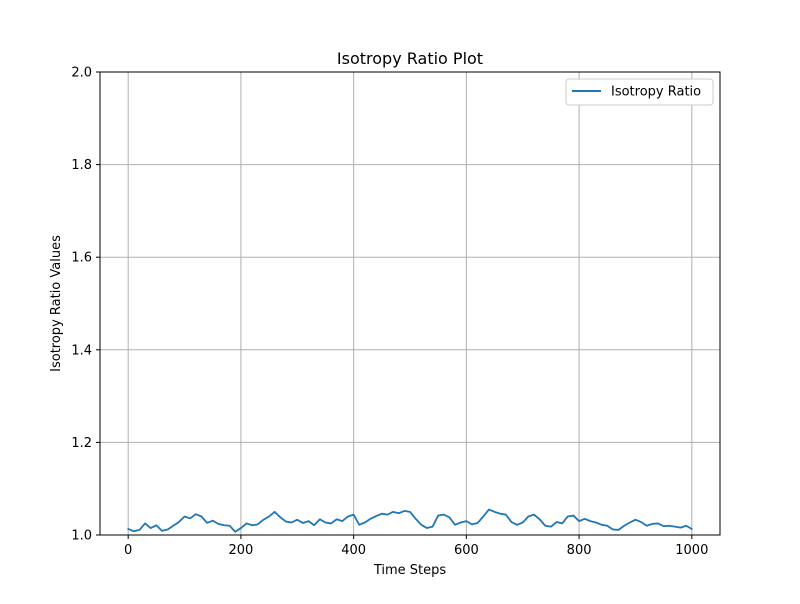 The height and width of the screenshot is (604, 800). I want to click on series-line-isotropy-ratio, so click(410, 520).